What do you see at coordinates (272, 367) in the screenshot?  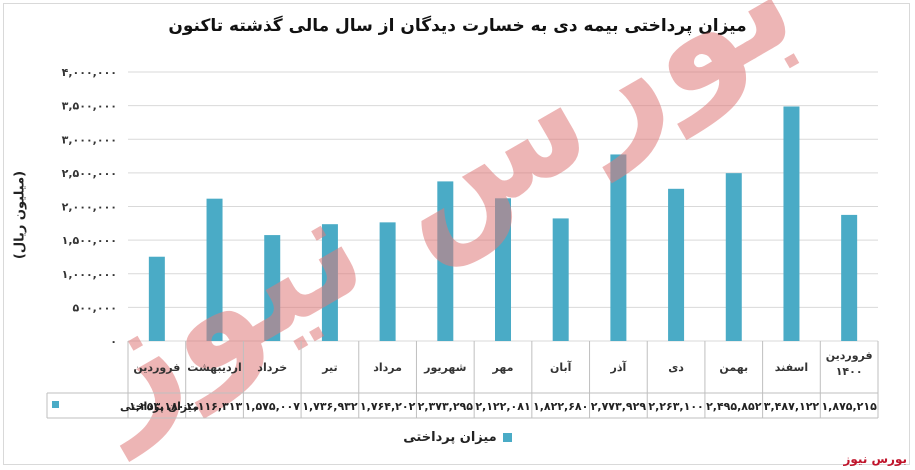 I see `x-tick-label: خرداد` at bounding box center [272, 367].